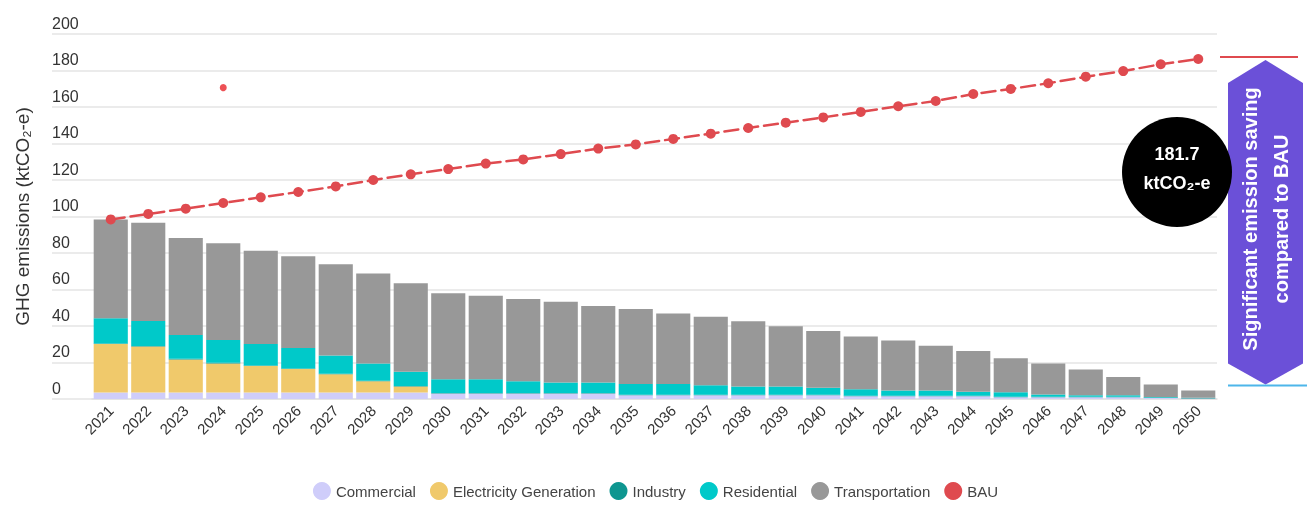 The image size is (1311, 508). What do you see at coordinates (65, 205) in the screenshot?
I see `y-tick-label: 100` at bounding box center [65, 205].